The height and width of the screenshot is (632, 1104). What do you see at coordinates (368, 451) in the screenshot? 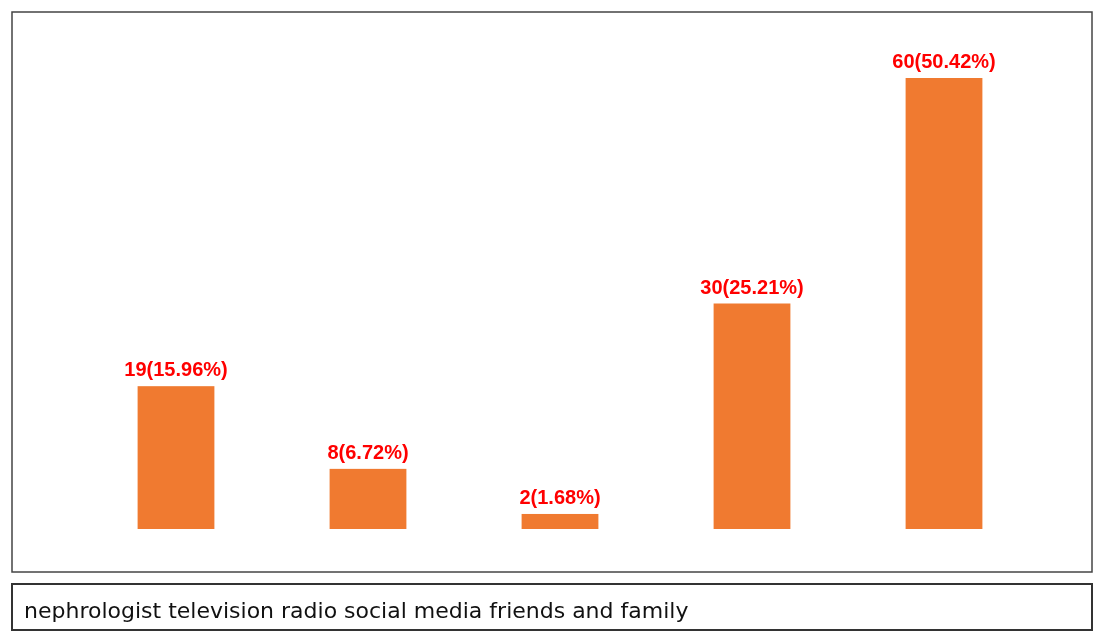
I see `data-label: 8(6.72%)` at bounding box center [368, 451].